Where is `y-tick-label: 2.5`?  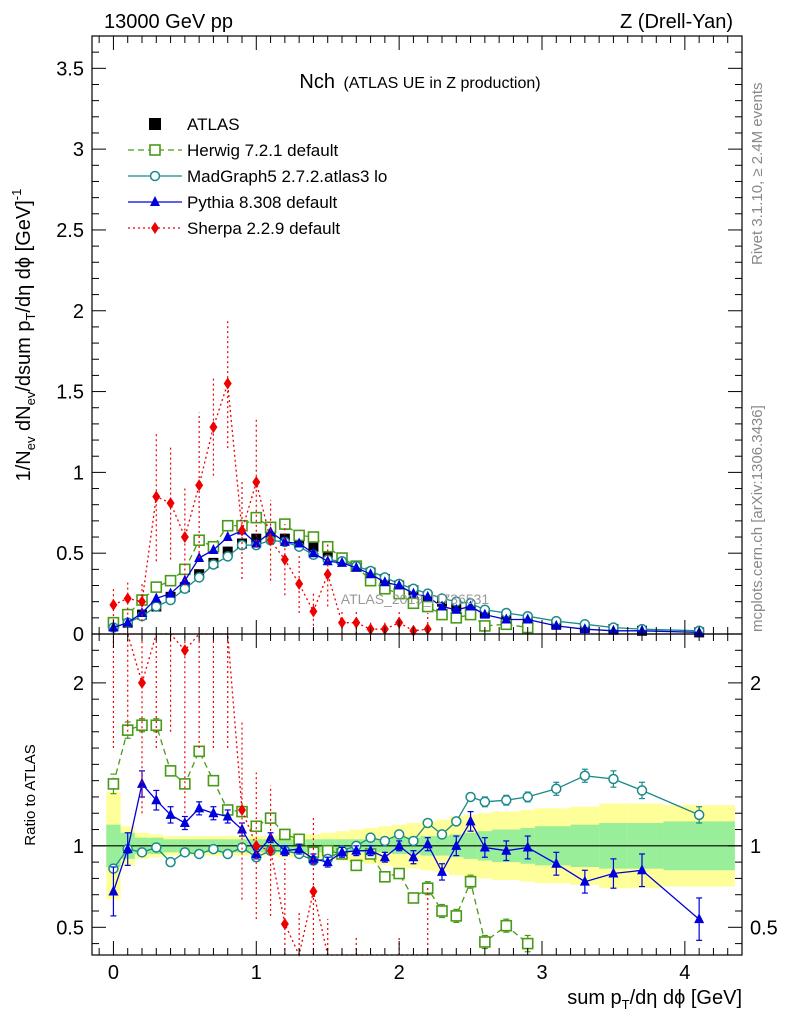
y-tick-label: 2.5 is located at coordinates (70, 231).